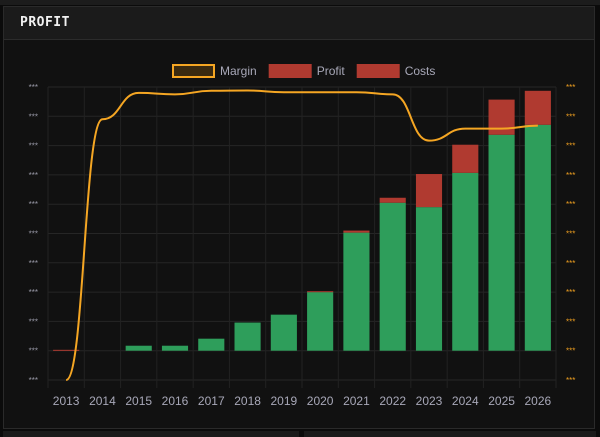 The width and height of the screenshot is (600, 437). Describe the element at coordinates (378, 71) in the screenshot. I see `legend-swatch-costs` at that location.